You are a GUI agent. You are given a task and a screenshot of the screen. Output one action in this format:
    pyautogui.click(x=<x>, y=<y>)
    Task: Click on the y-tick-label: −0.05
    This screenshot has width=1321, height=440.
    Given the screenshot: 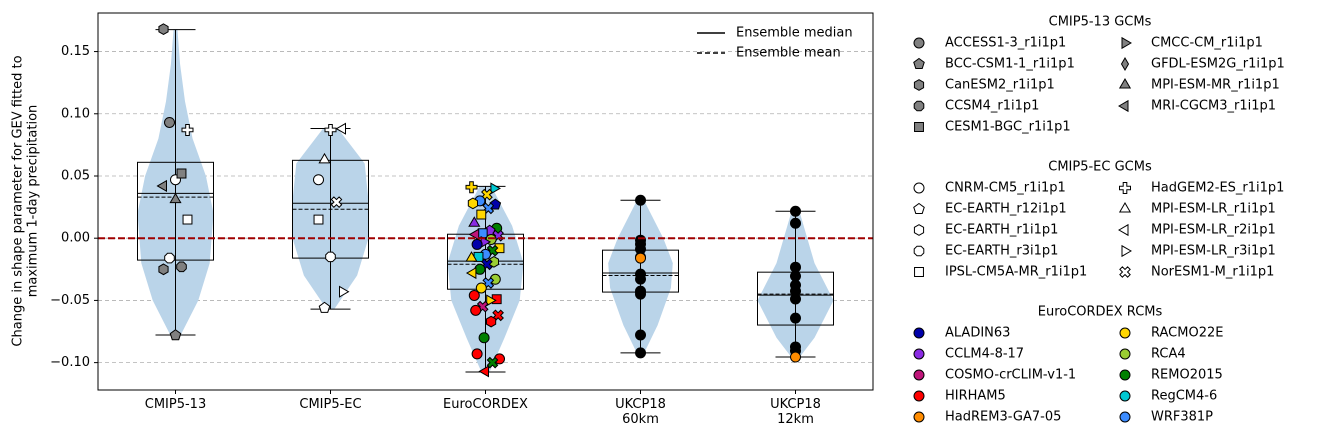 What is the action you would take?
    pyautogui.click(x=70, y=300)
    